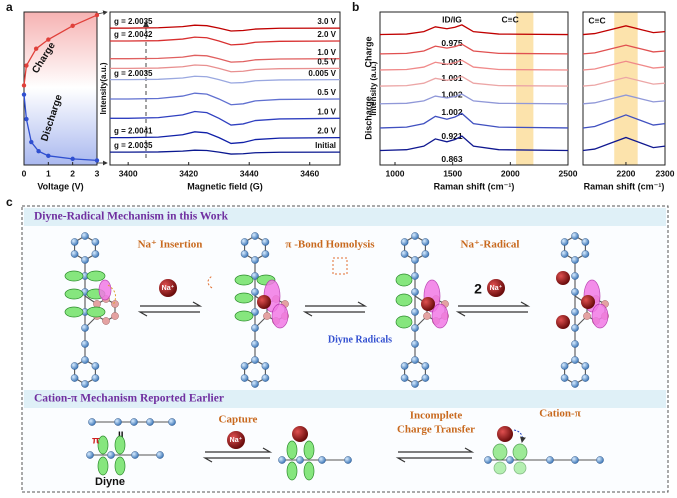  What do you see at coordinates (131, 447) in the screenshot?
I see `diyne-molecule: II` at bounding box center [131, 447].